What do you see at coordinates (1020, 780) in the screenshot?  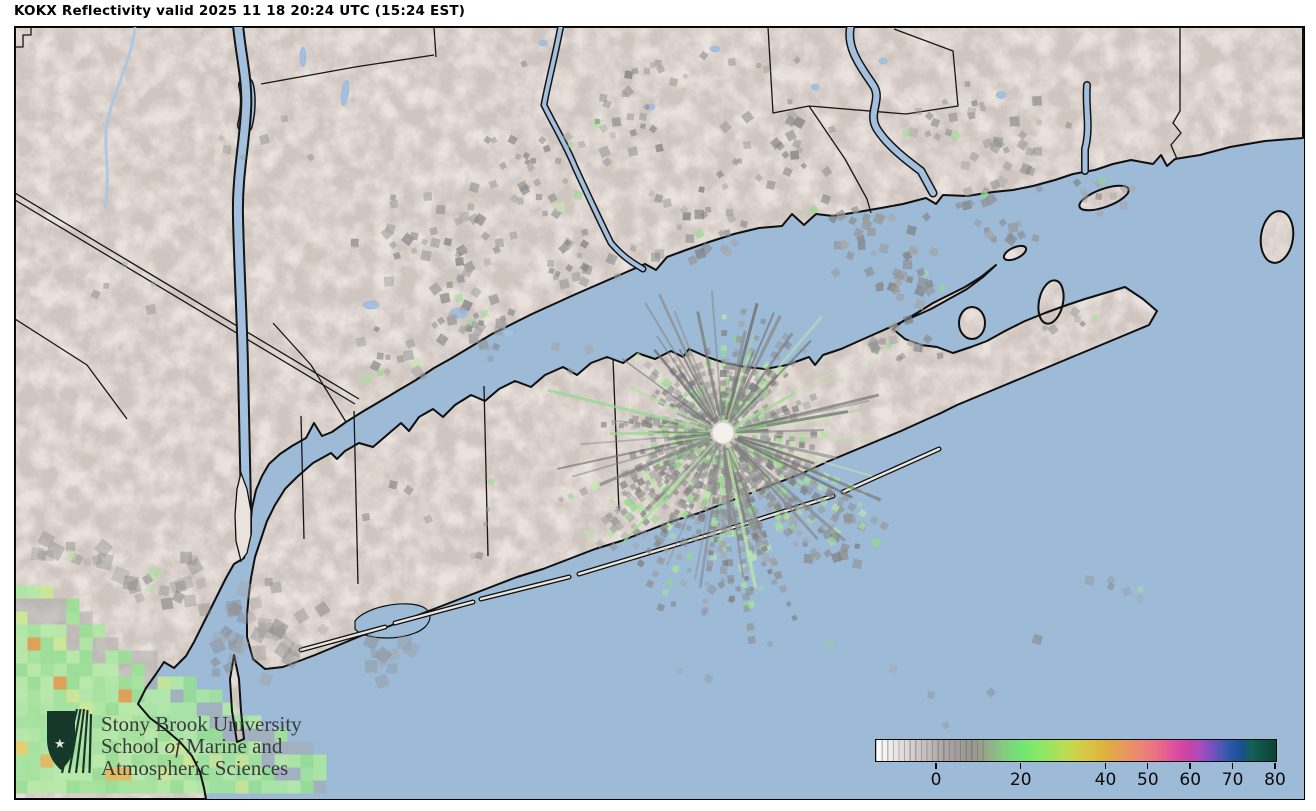 I see `colorbar-tick-label: 20` at bounding box center [1020, 780].